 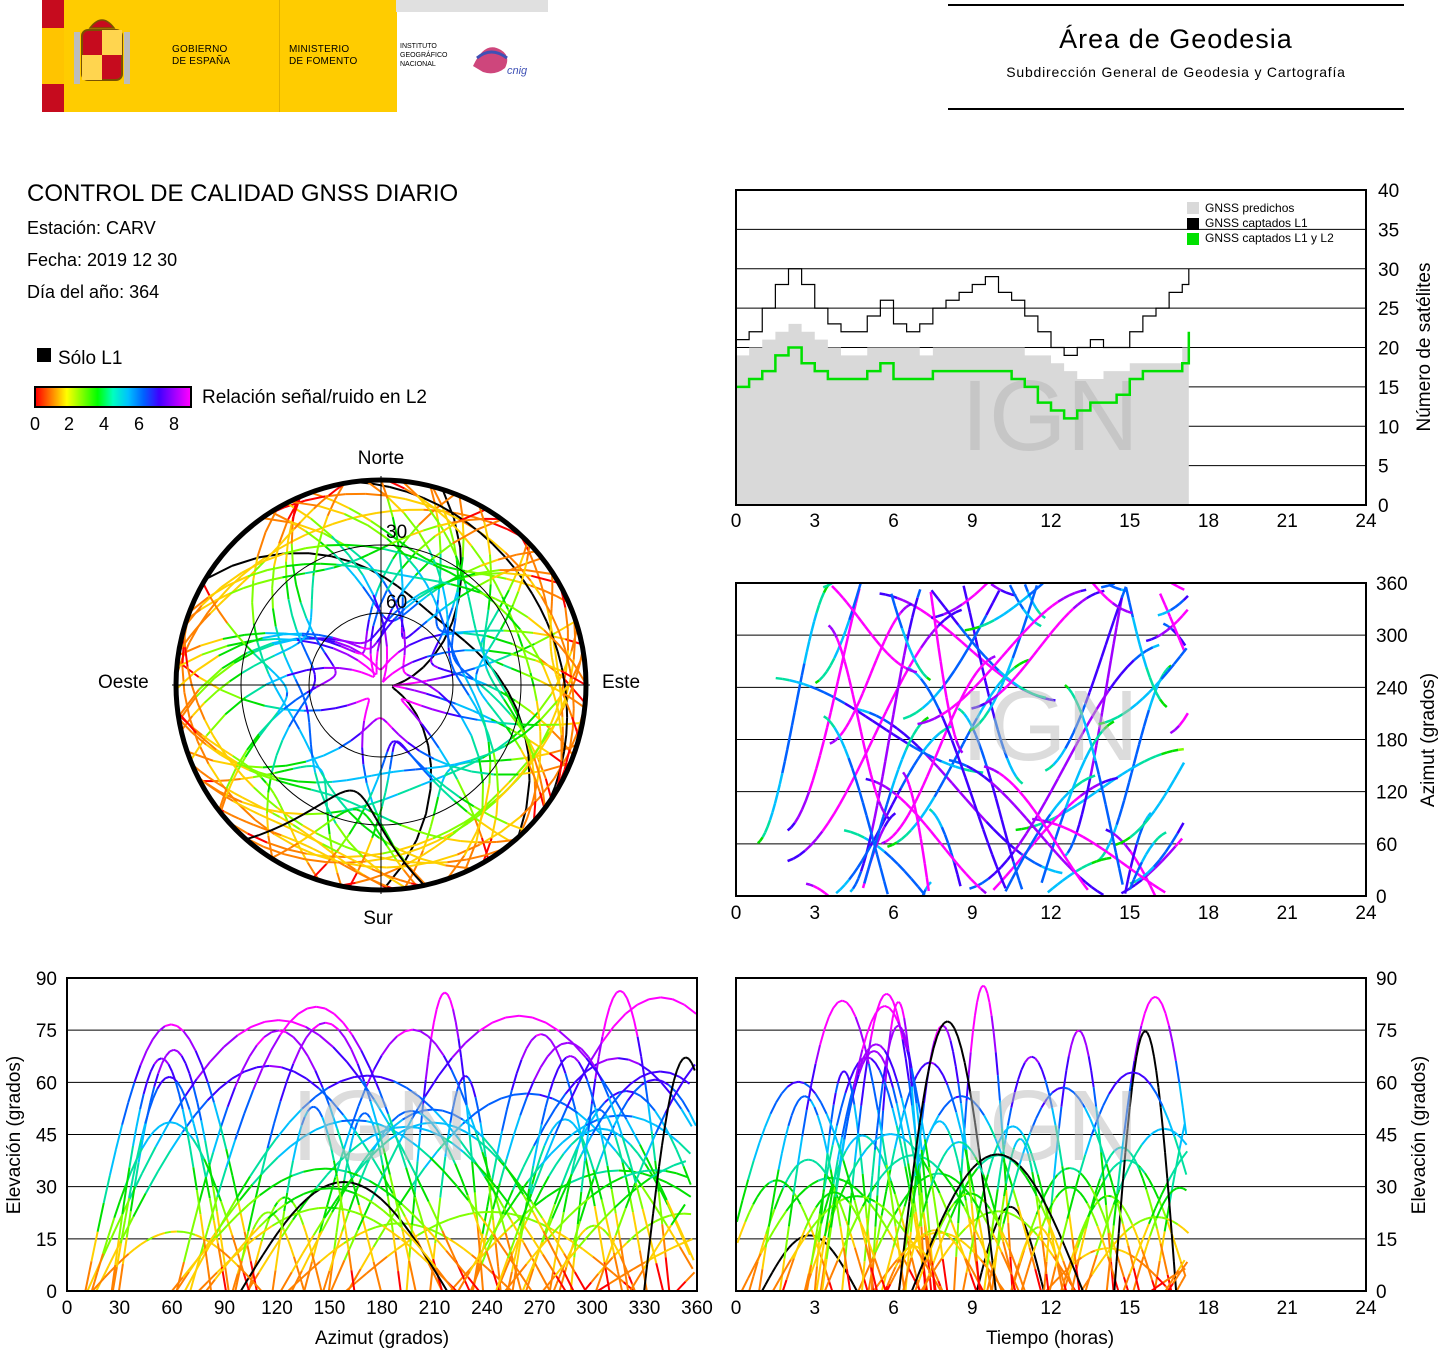 What do you see at coordinates (46, 1240) in the screenshot?
I see `y-tick-label: 15` at bounding box center [46, 1240].